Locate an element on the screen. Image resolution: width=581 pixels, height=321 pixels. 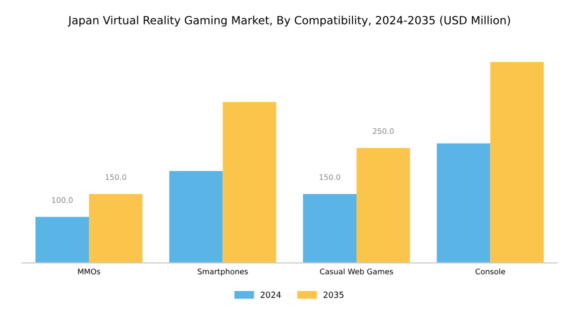
legend-label: 2035 is located at coordinates (334, 295).